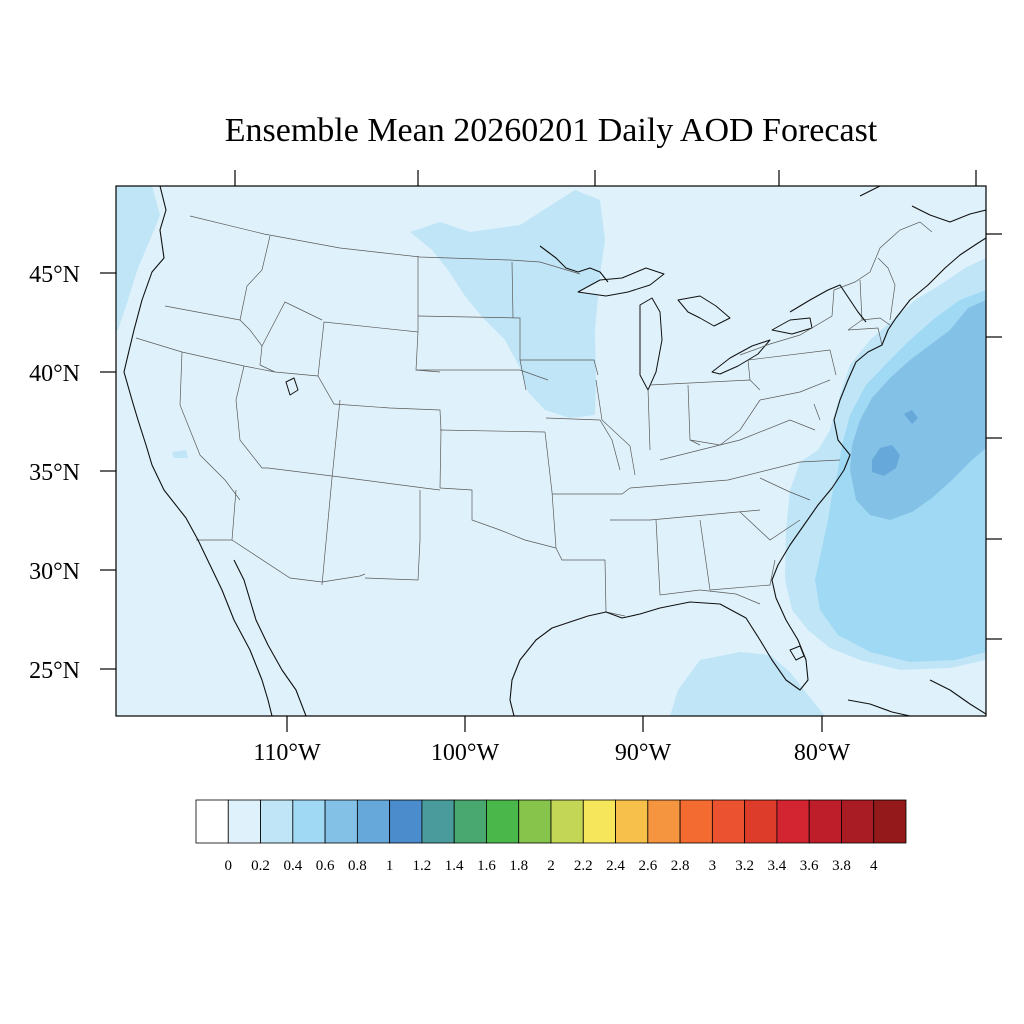 Image resolution: width=1024 pixels, height=1024 pixels. Describe the element at coordinates (874, 866) in the screenshot. I see `colorbar-label: 4` at that location.